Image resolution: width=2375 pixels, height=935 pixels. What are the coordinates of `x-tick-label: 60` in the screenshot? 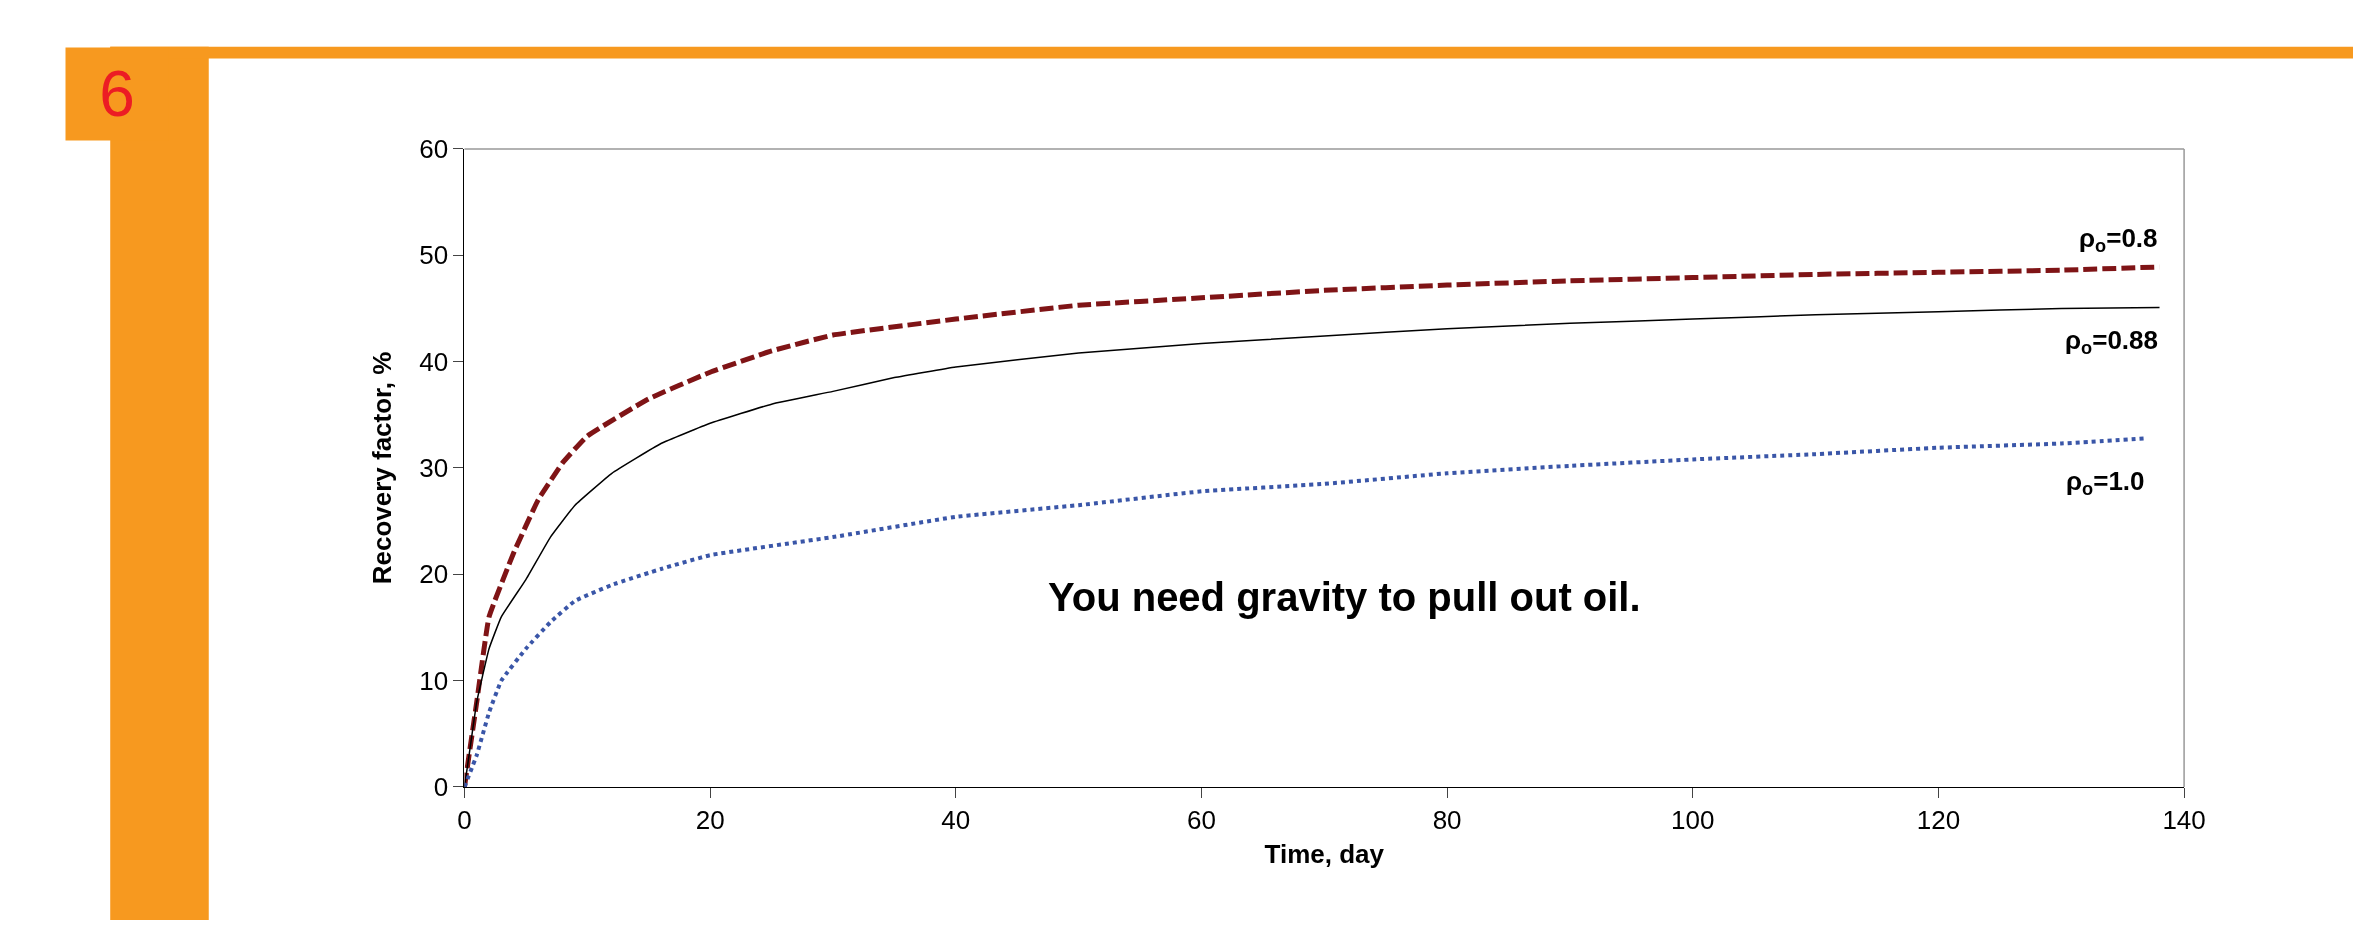 It's located at (1201, 820).